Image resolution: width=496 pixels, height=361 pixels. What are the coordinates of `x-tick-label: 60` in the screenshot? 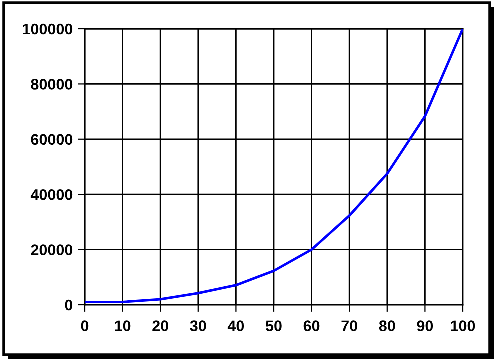 It's located at (312, 326).